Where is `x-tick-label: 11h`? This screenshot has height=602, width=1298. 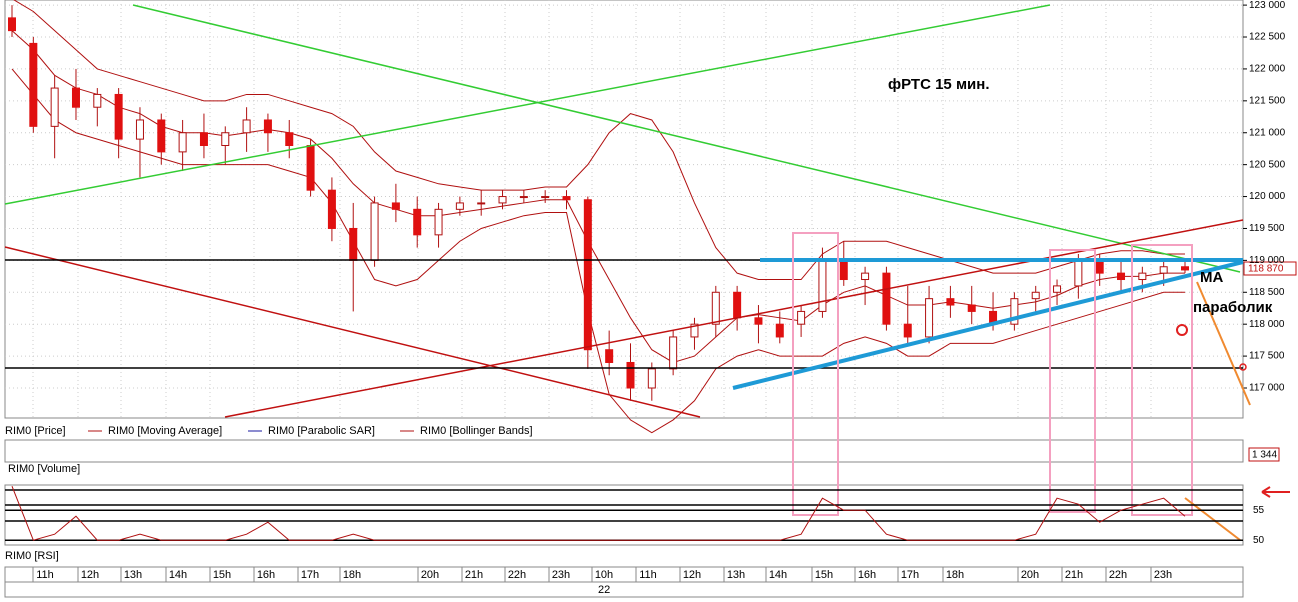 x-tick-label: 11h is located at coordinates (45, 575).